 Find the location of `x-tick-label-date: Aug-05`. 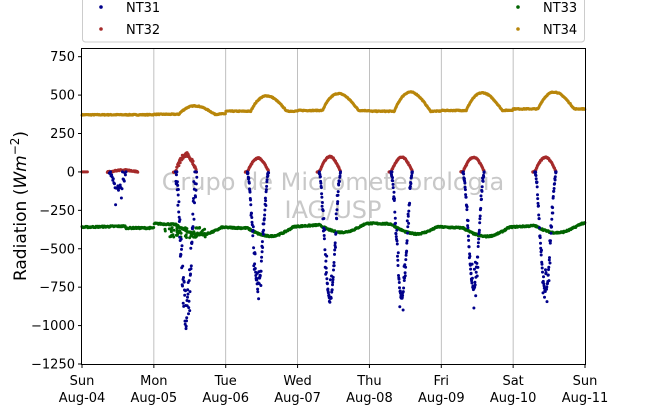

x-tick-label-date: Aug-05 is located at coordinates (154, 398).